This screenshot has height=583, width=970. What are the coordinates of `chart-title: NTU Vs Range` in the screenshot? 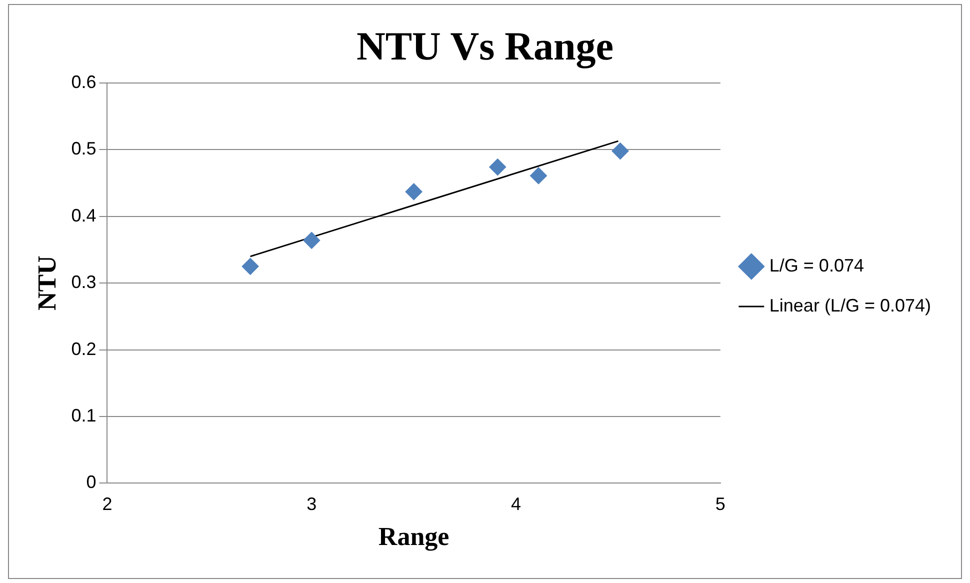 It's located at (485, 45).